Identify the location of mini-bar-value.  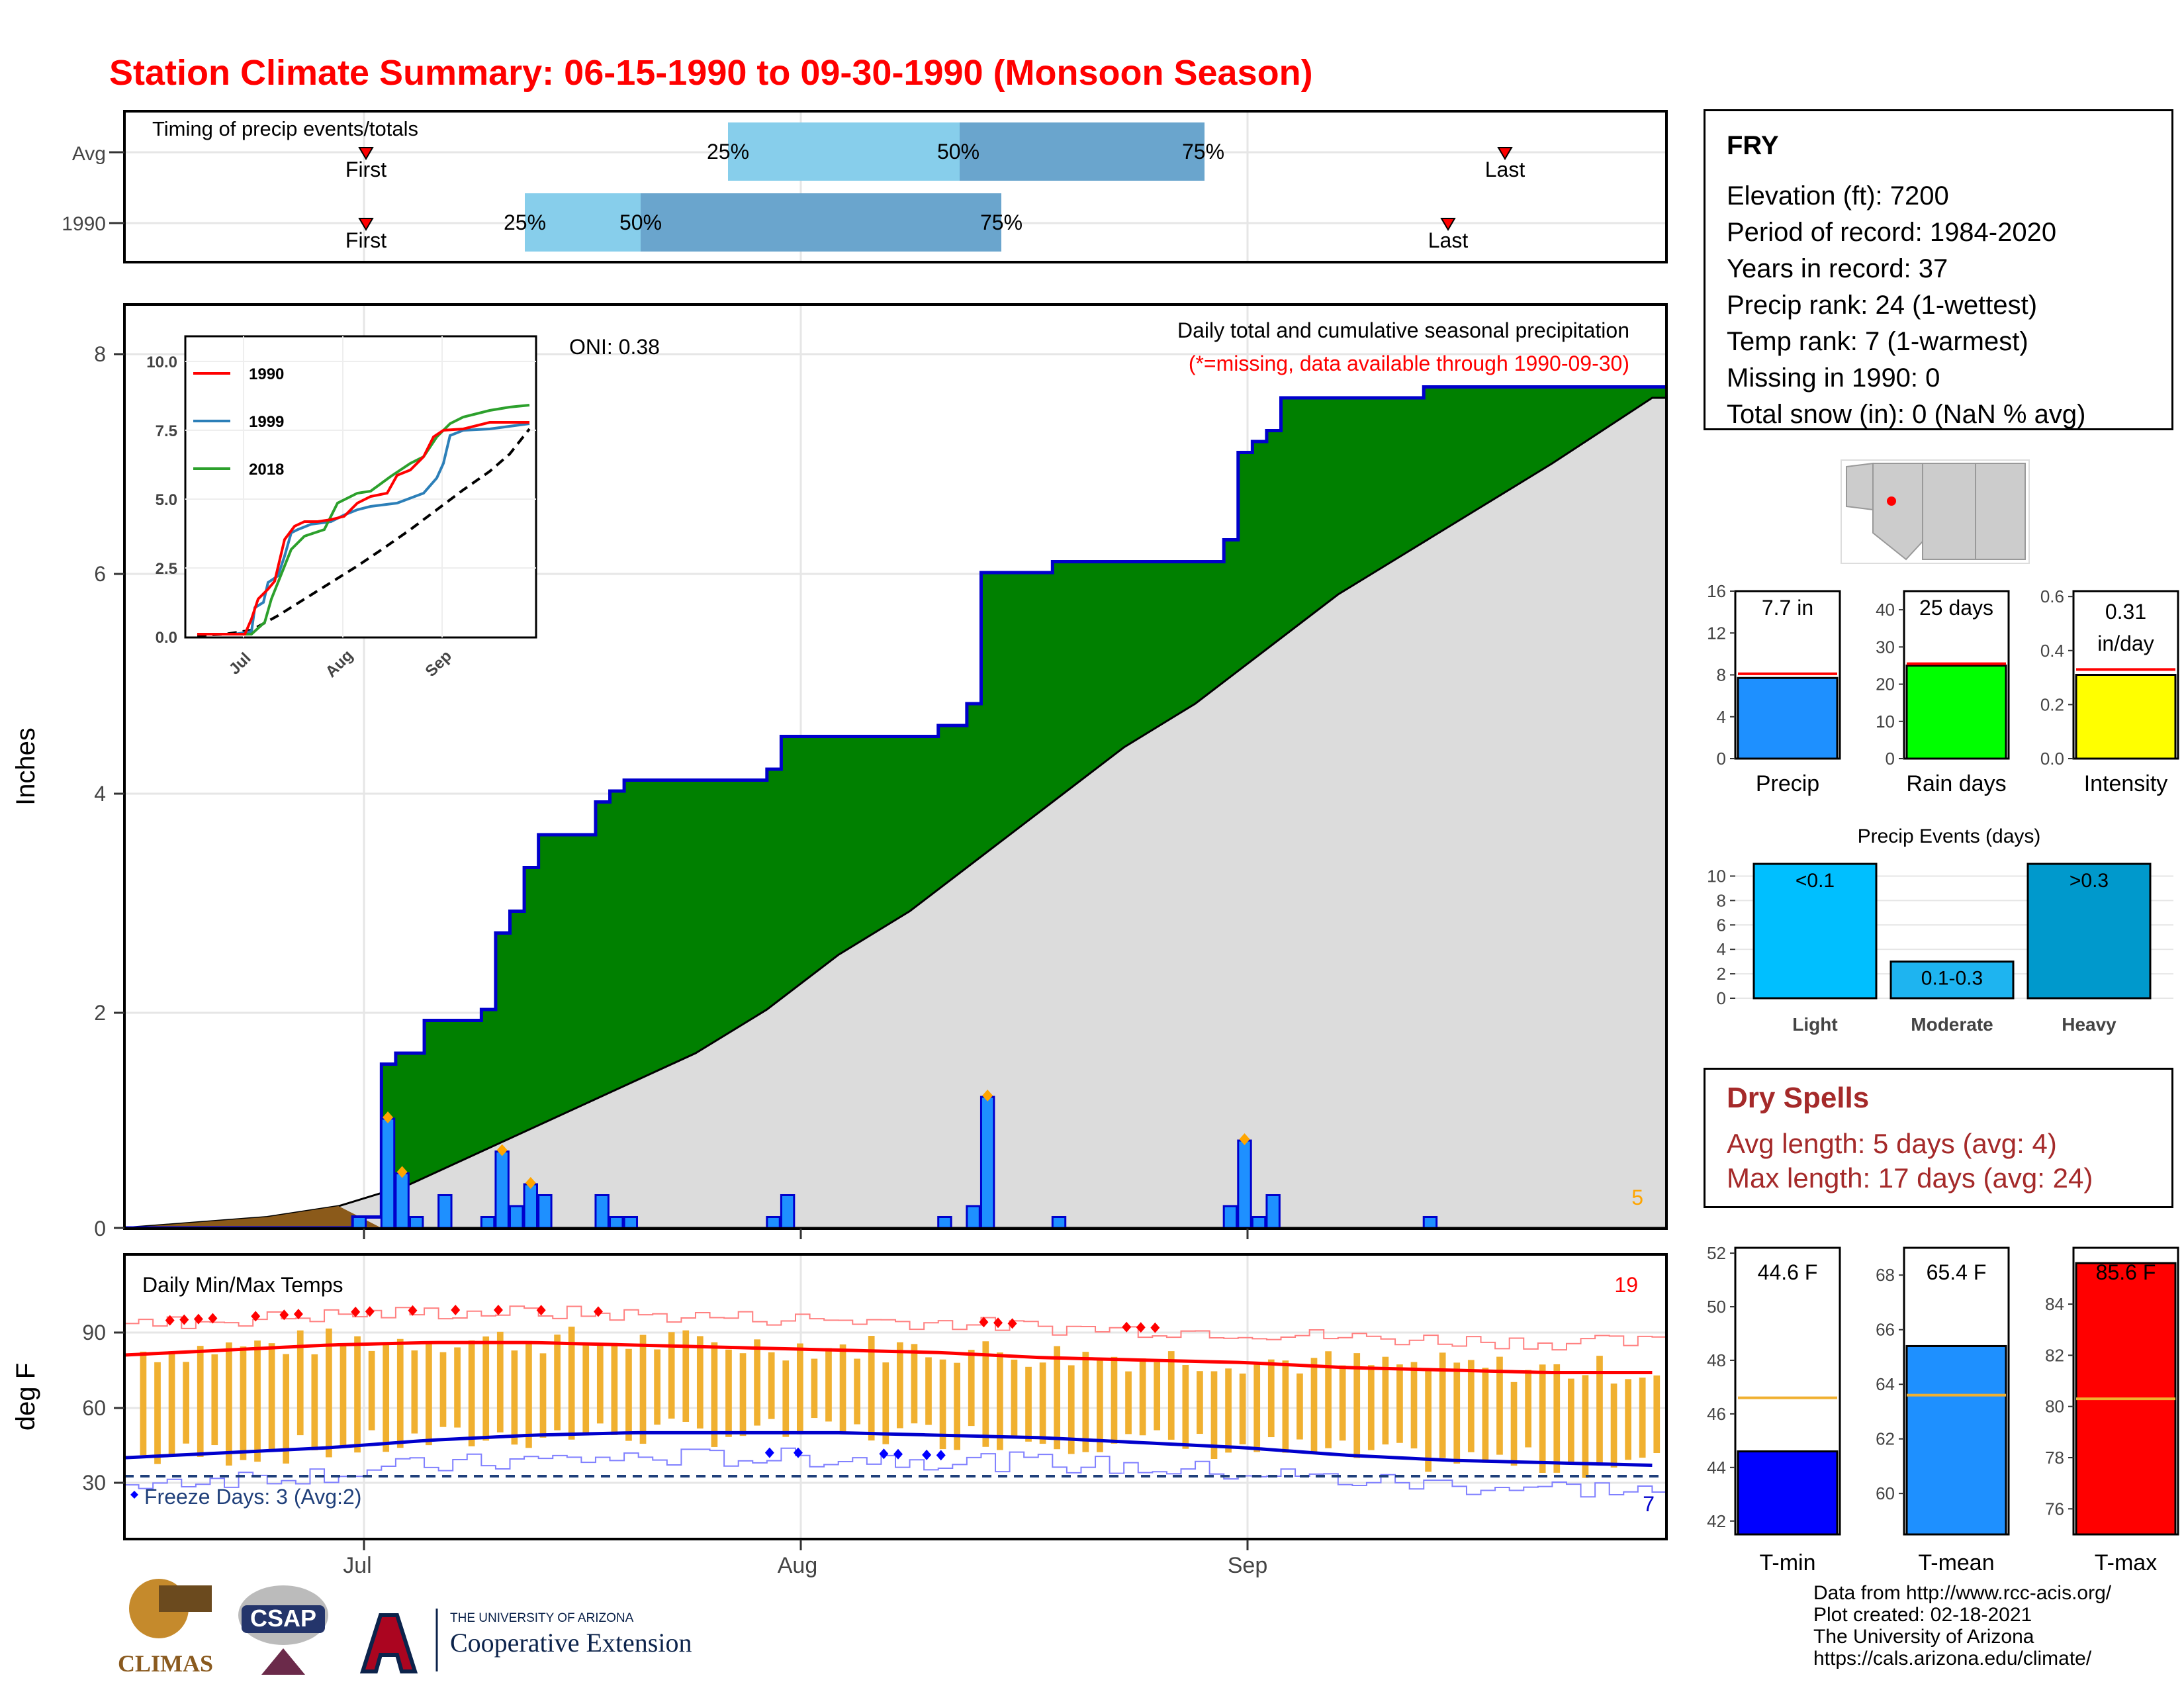
(1956, 712).